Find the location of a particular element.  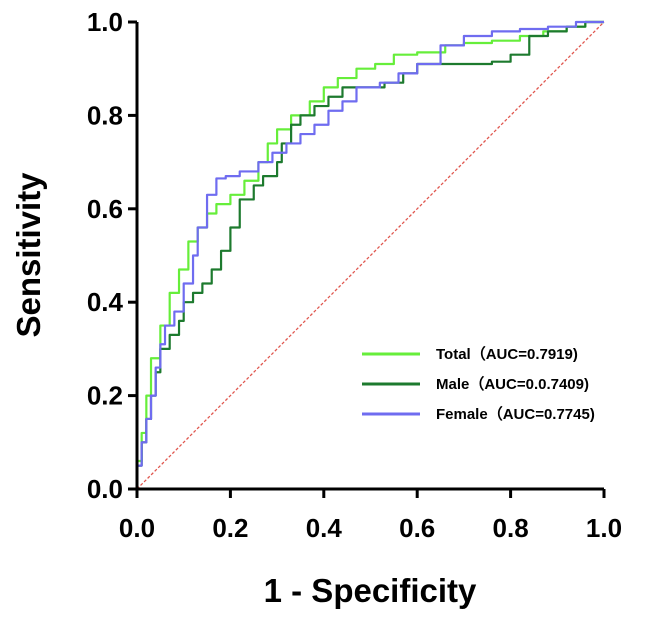

legend-label-total: Total（AUC=0.7919) is located at coordinates (507, 354).